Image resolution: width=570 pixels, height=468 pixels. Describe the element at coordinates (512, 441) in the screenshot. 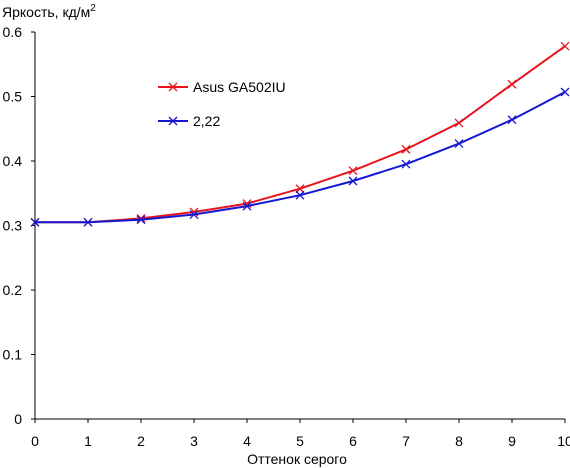

I see `x-tick-label: 9` at that location.